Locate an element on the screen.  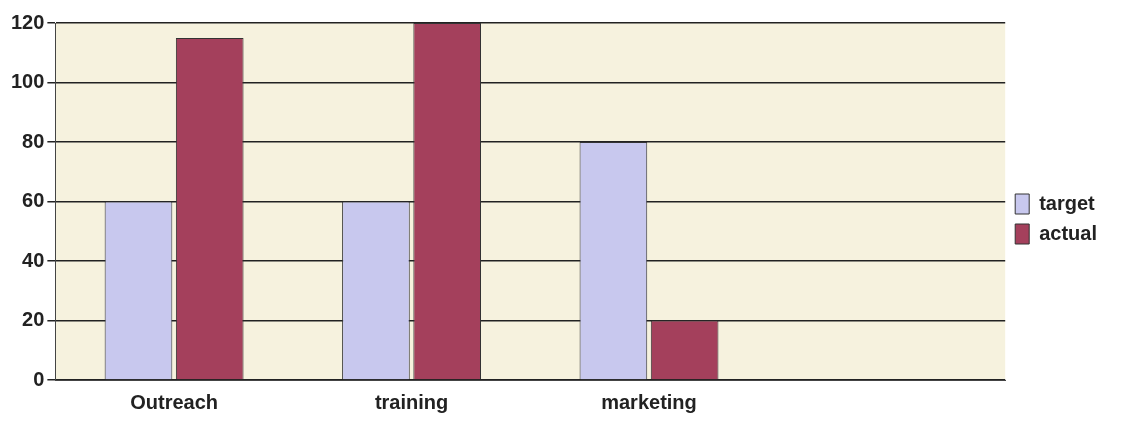
y-tick-label: 40 is located at coordinates (33, 259).